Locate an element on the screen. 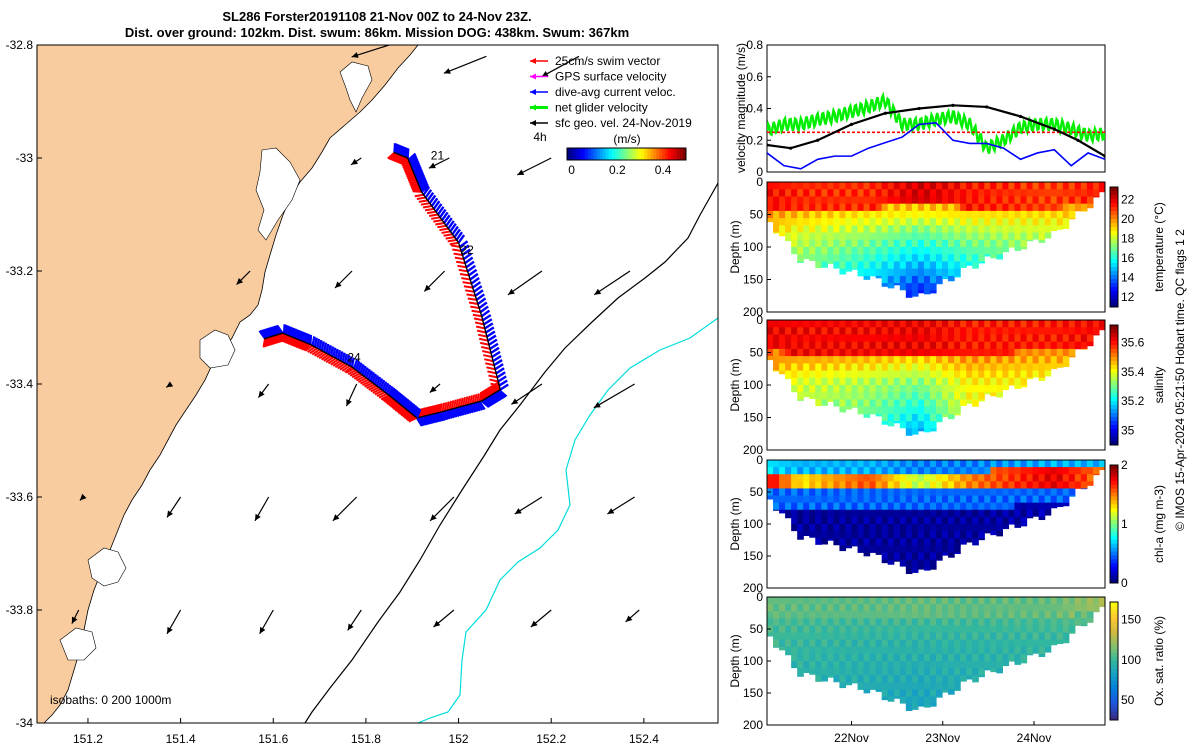  colorbar-segment is located at coordinates (583, 154).